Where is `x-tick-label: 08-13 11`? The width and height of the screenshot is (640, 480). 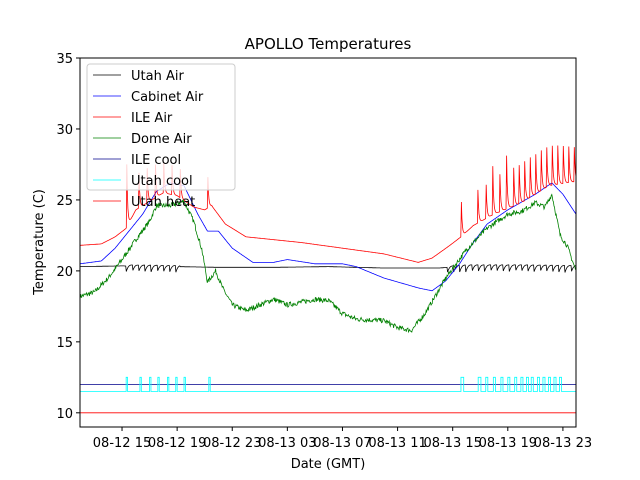
x-tick-label: 08-13 11 is located at coordinates (397, 443).